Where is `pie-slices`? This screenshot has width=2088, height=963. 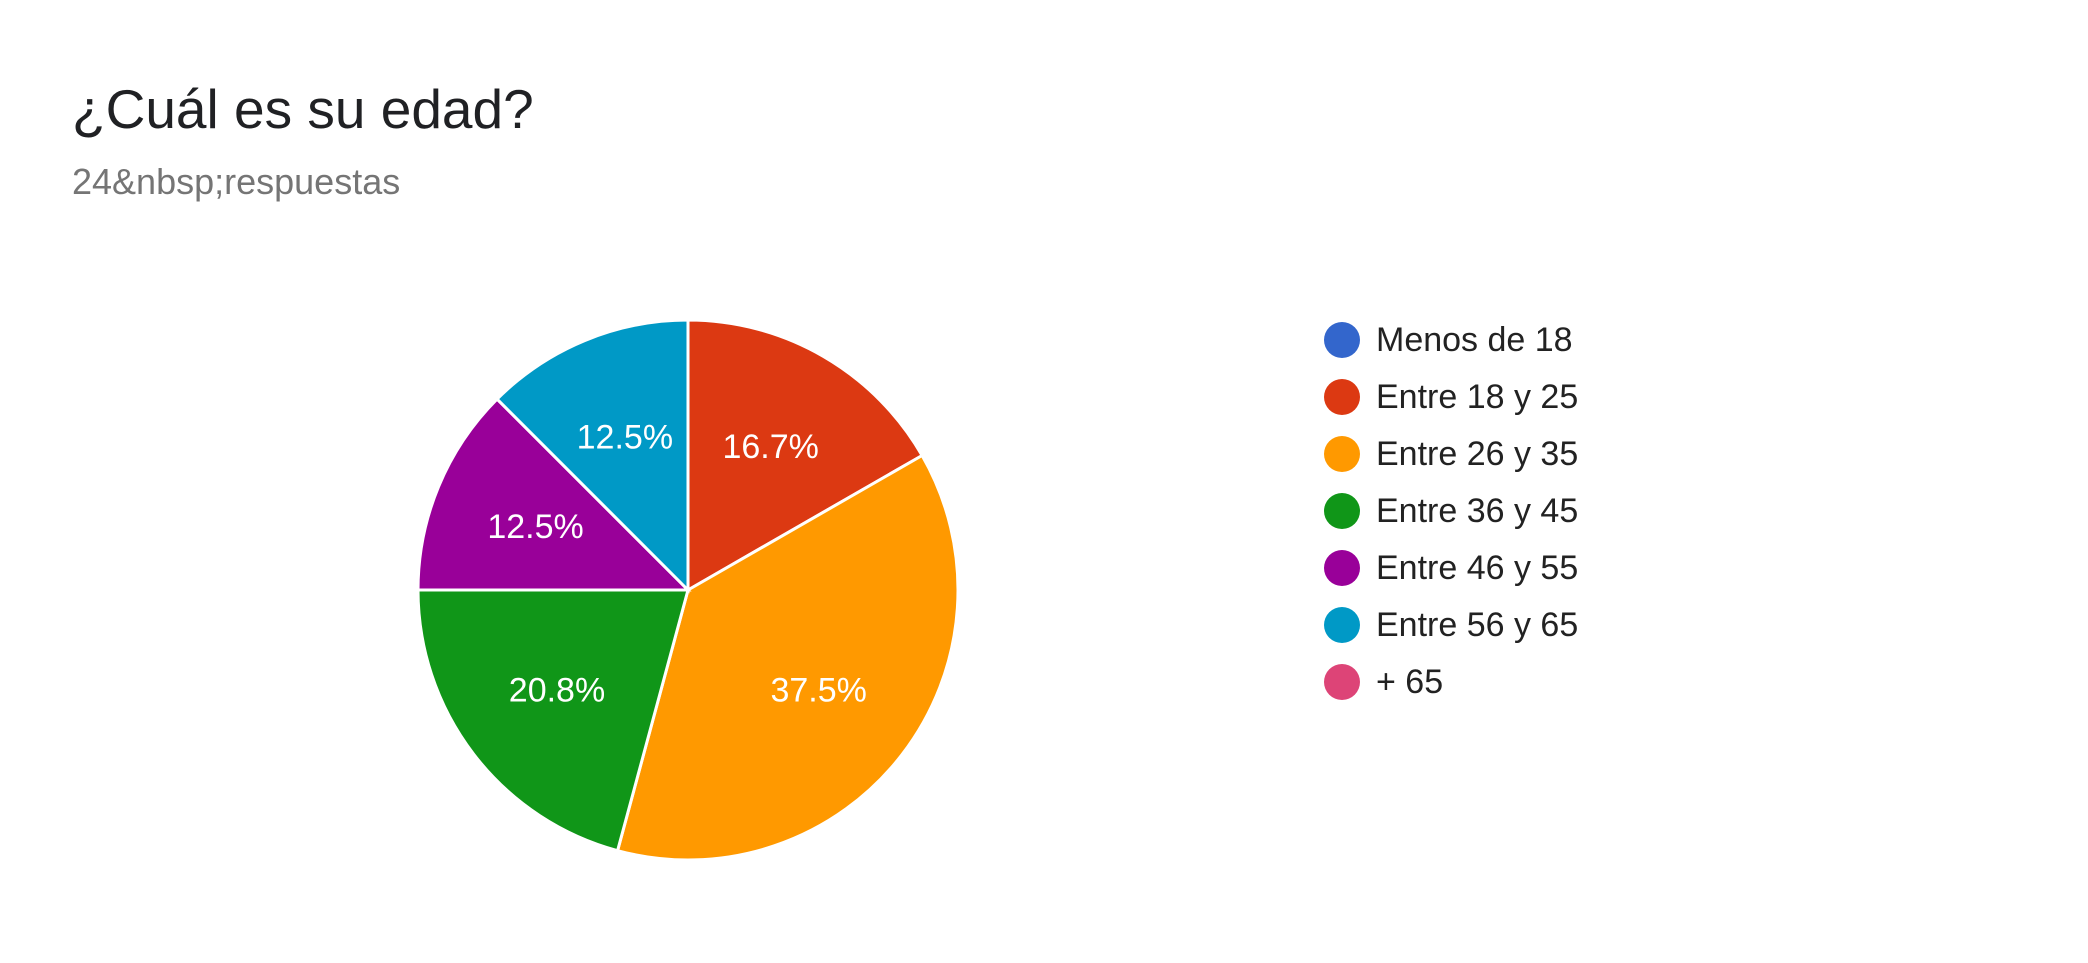
pie-slices is located at coordinates (688, 590).